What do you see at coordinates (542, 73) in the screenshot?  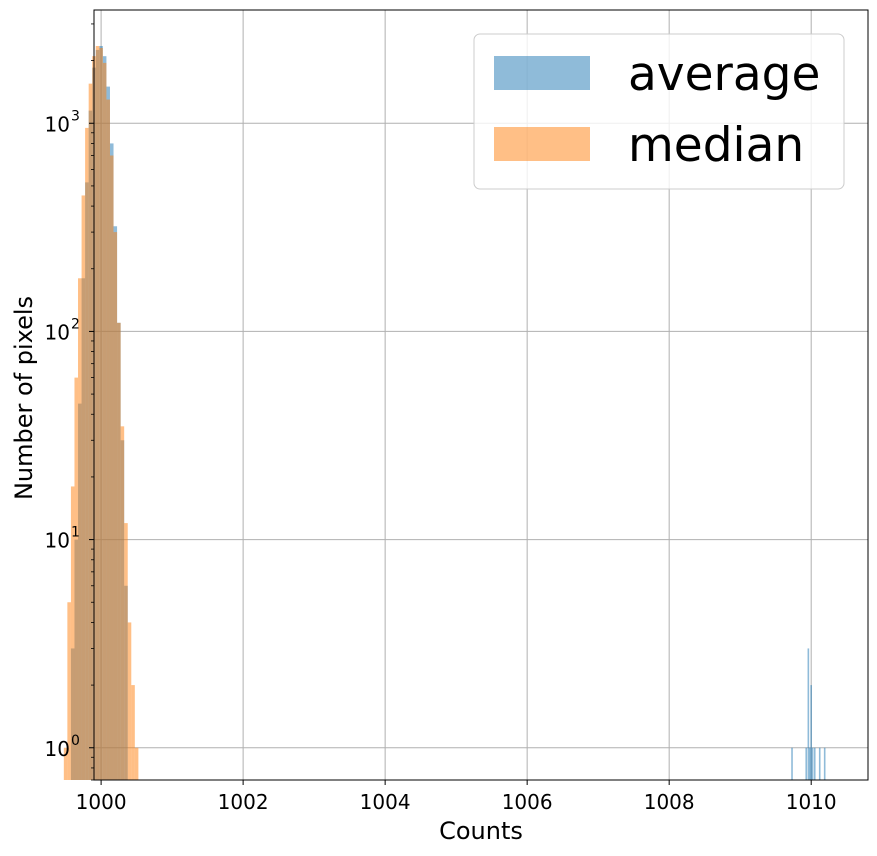 I see `legend-swatch-average` at bounding box center [542, 73].